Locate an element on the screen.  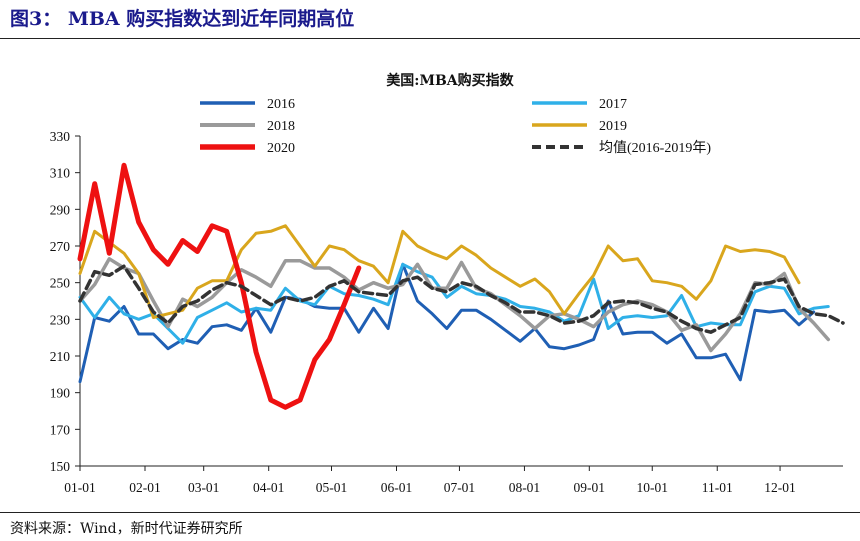
x-tick-label: 02-01 is located at coordinates (145, 487).